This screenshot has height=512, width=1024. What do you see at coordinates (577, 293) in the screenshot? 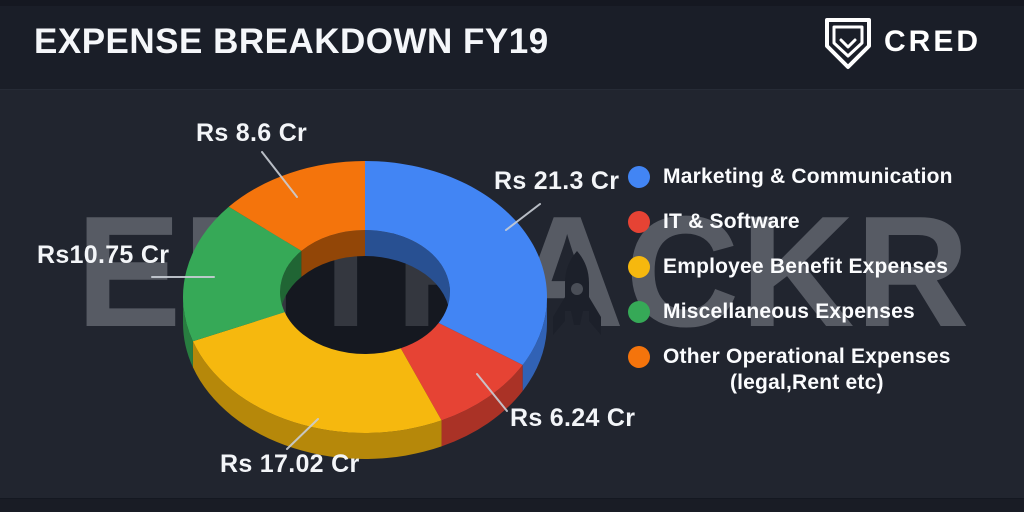
I see `rocket-icon` at bounding box center [577, 293].